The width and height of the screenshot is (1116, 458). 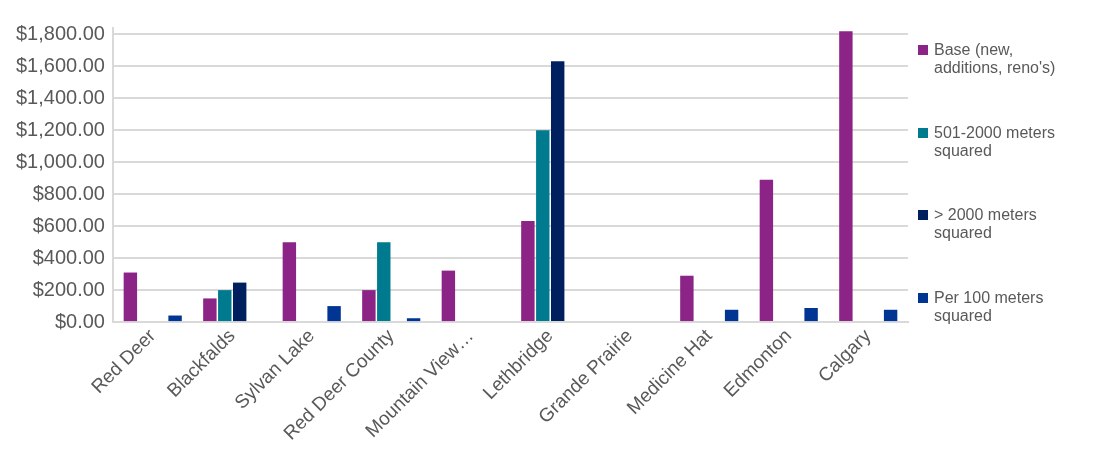 I want to click on y-tick-label: $600.00, so click(x=68, y=224).